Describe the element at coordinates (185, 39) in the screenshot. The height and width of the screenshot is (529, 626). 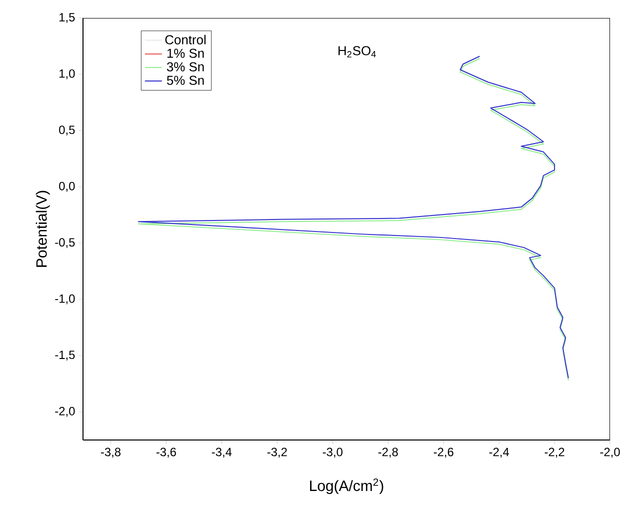
I see `legend-label: Control` at that location.